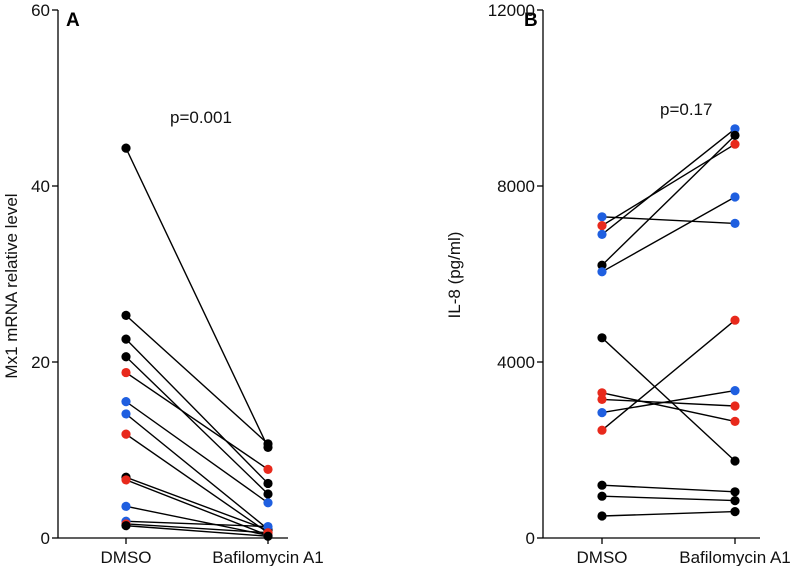  I want to click on panel-b-xtick-labels: DMSO Bafilomycin A1, so click(684, 557).